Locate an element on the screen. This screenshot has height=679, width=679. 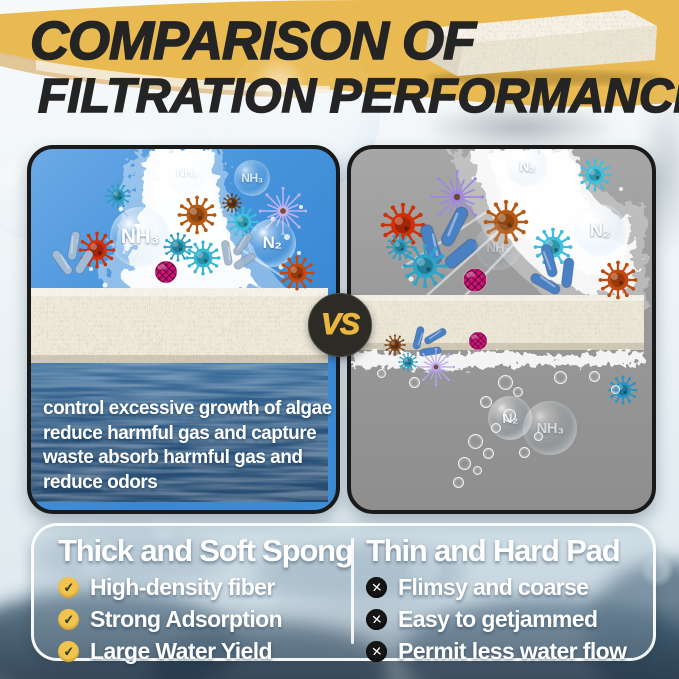
list-item: ✕ Permit less water flow is located at coordinates (495, 651).